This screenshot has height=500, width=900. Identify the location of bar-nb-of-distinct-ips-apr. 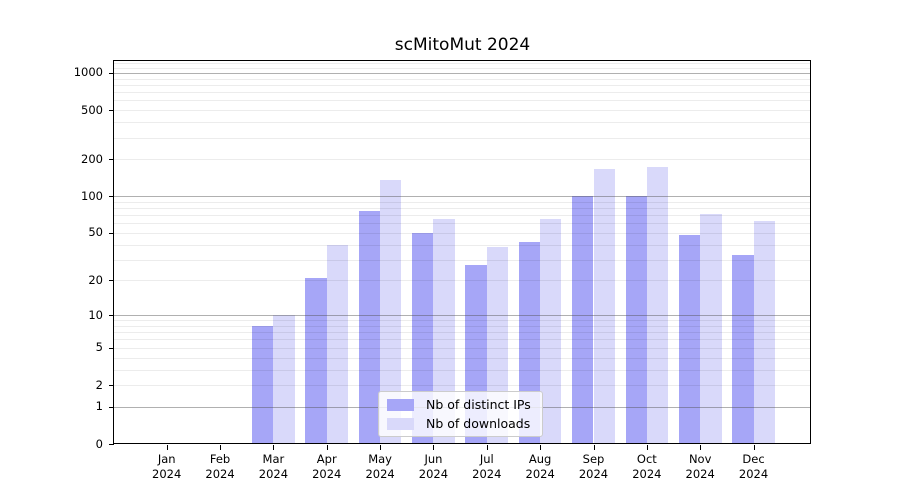
(316, 360).